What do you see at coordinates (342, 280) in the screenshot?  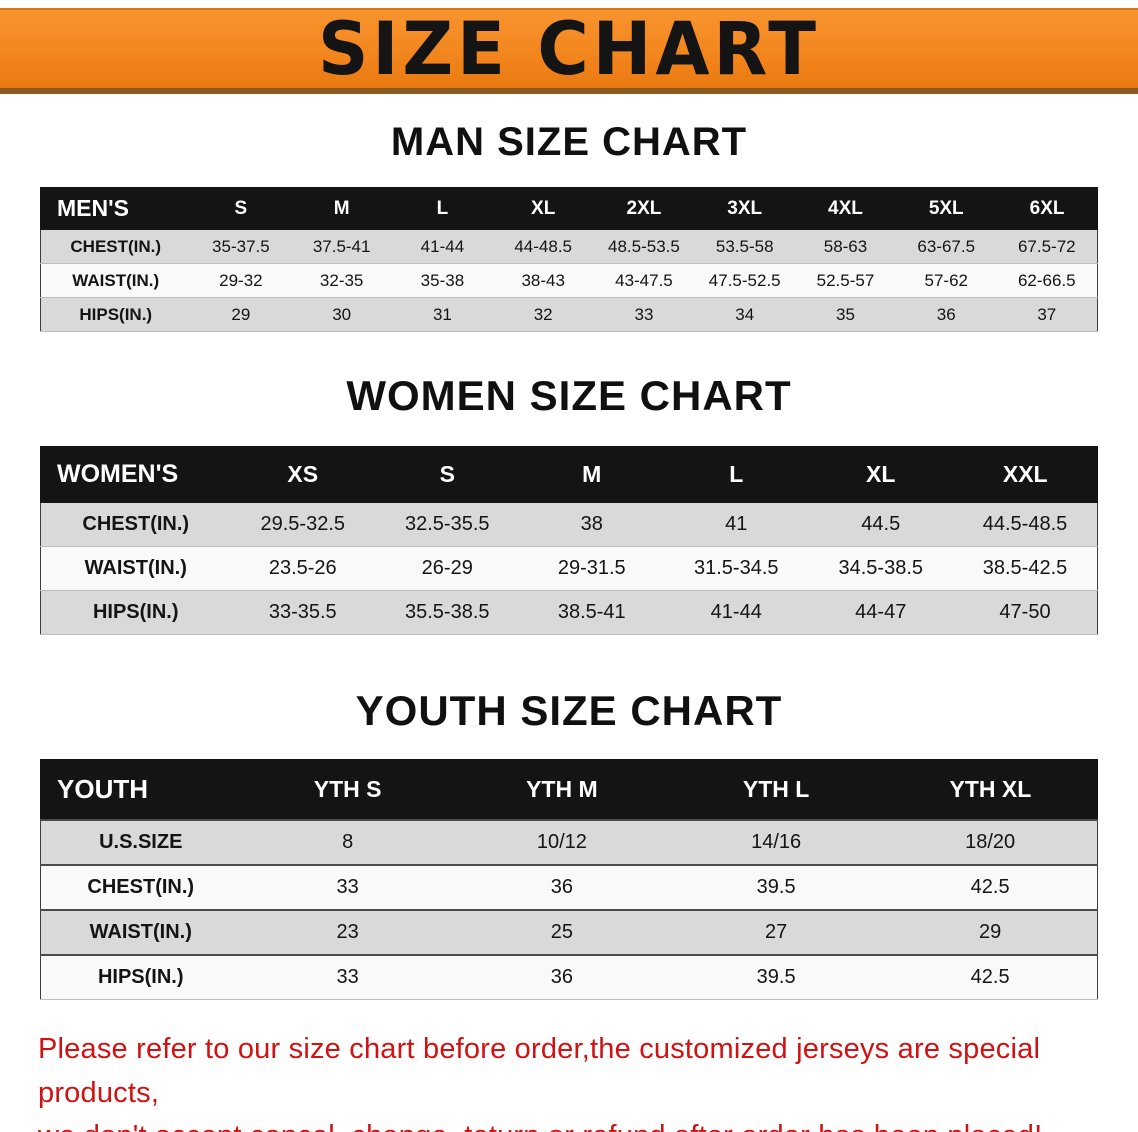 I see `value-cell: 32-35` at bounding box center [342, 280].